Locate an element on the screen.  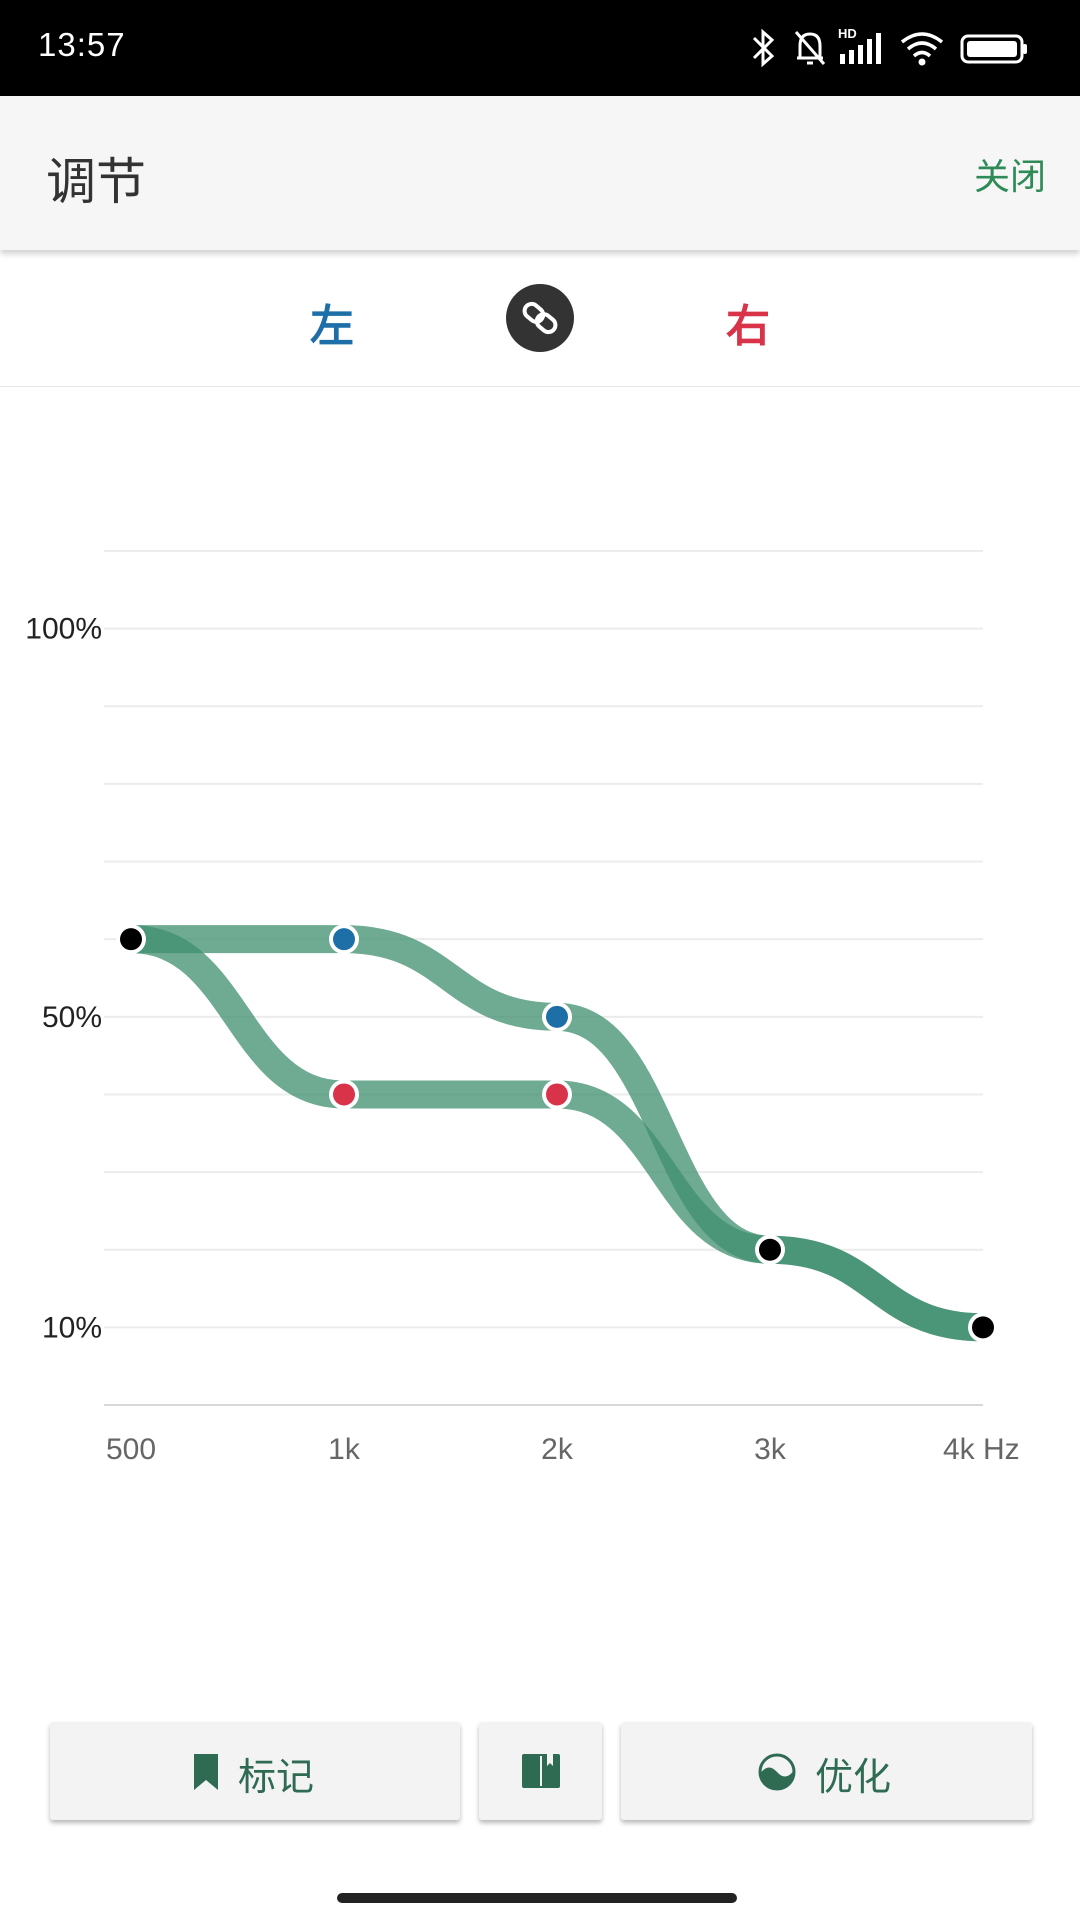
mark-button-label: 标记 is located at coordinates (276, 1777).